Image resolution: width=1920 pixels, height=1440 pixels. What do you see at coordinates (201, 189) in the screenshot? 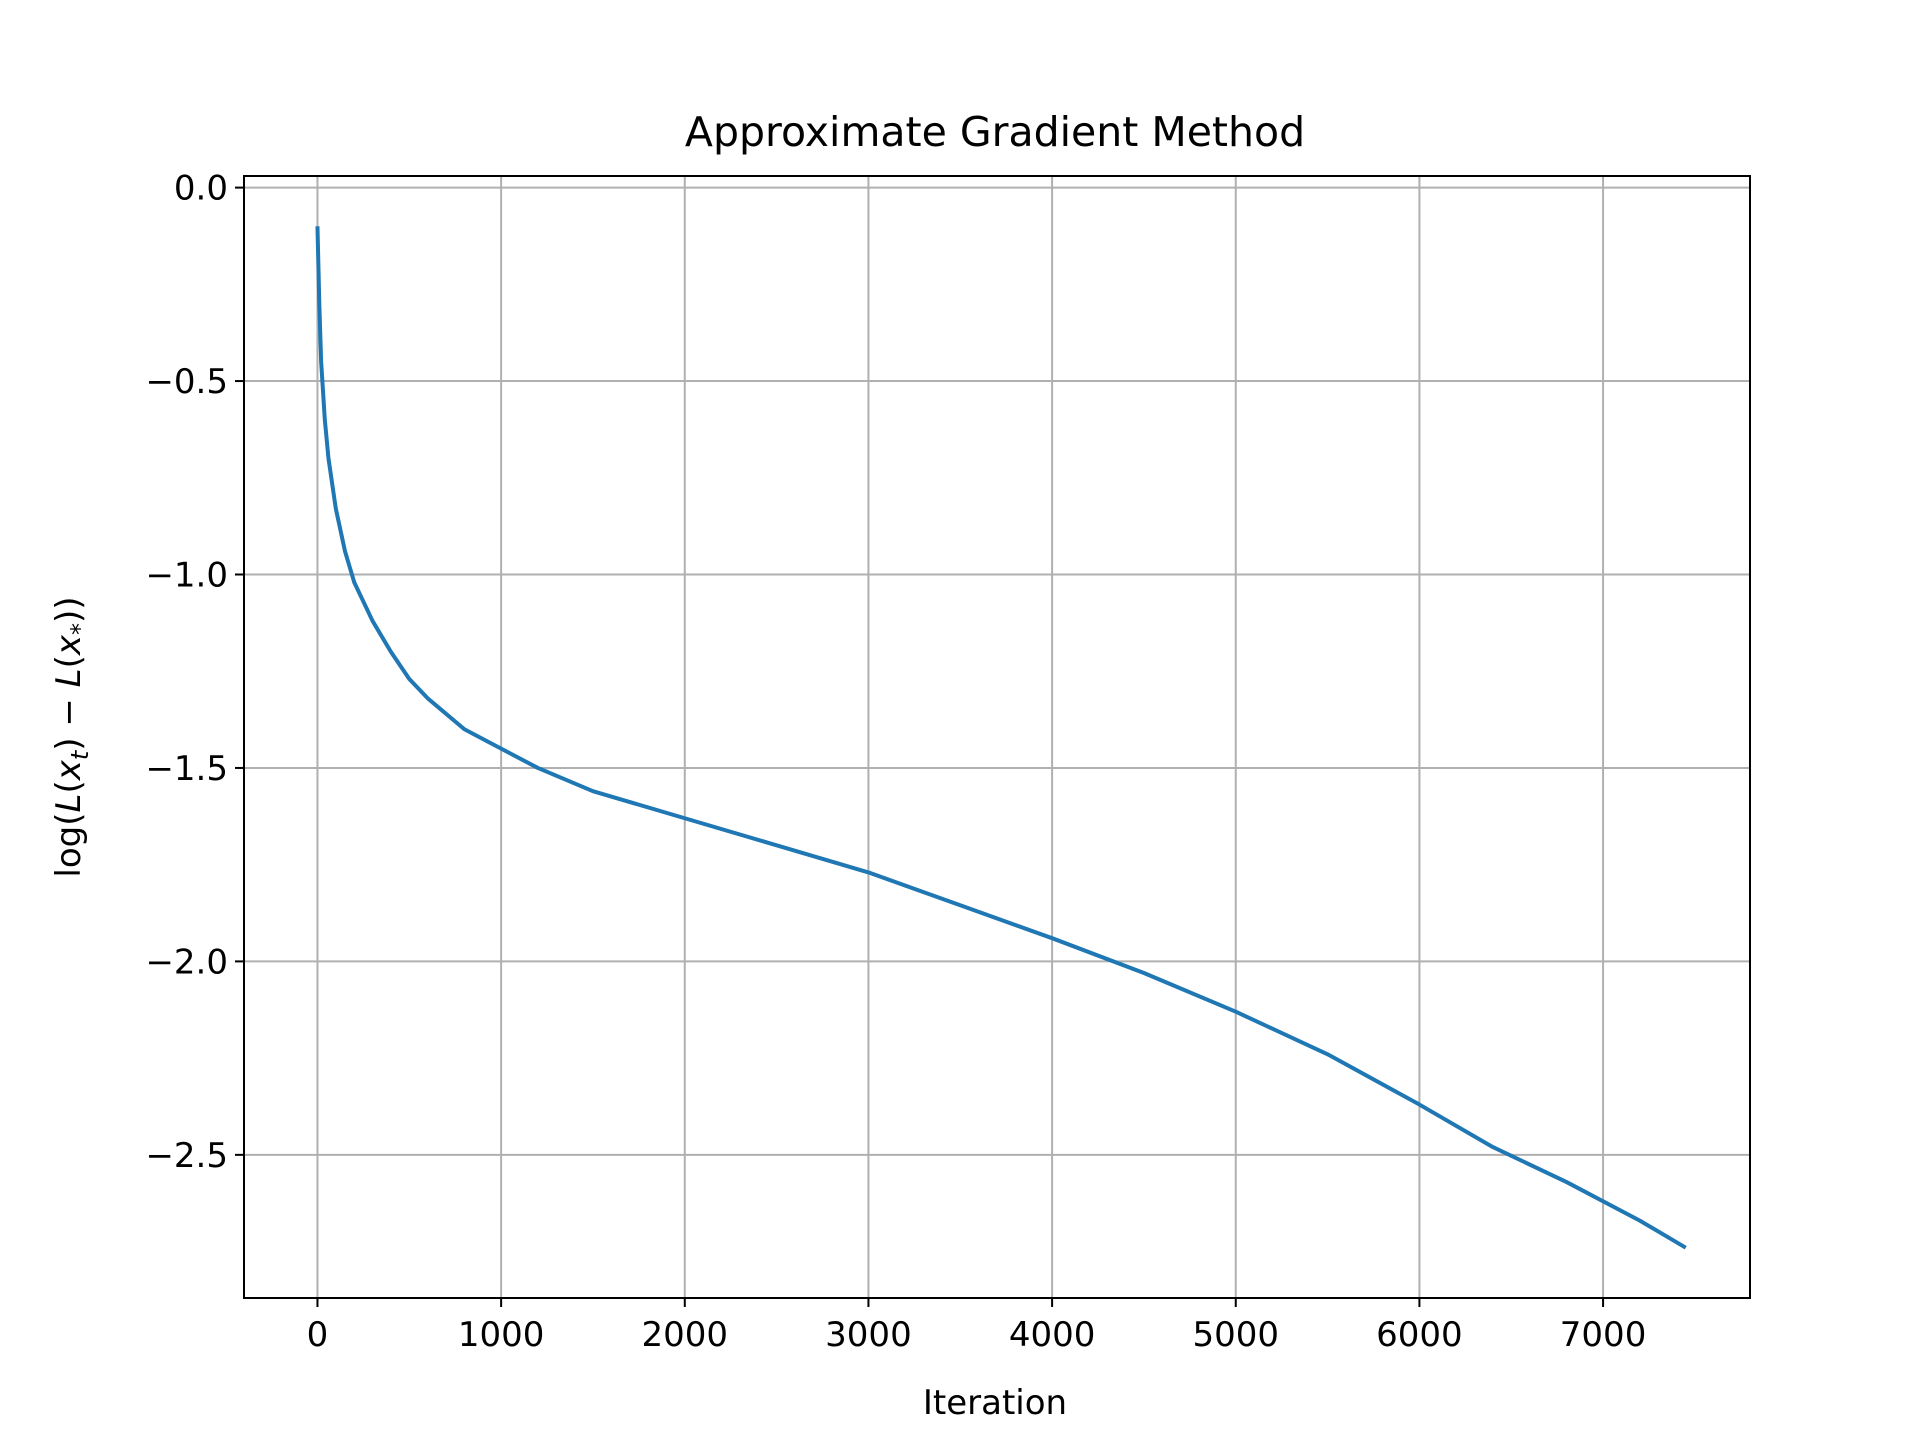
I see `y-tick-label: 0.0` at bounding box center [201, 189].